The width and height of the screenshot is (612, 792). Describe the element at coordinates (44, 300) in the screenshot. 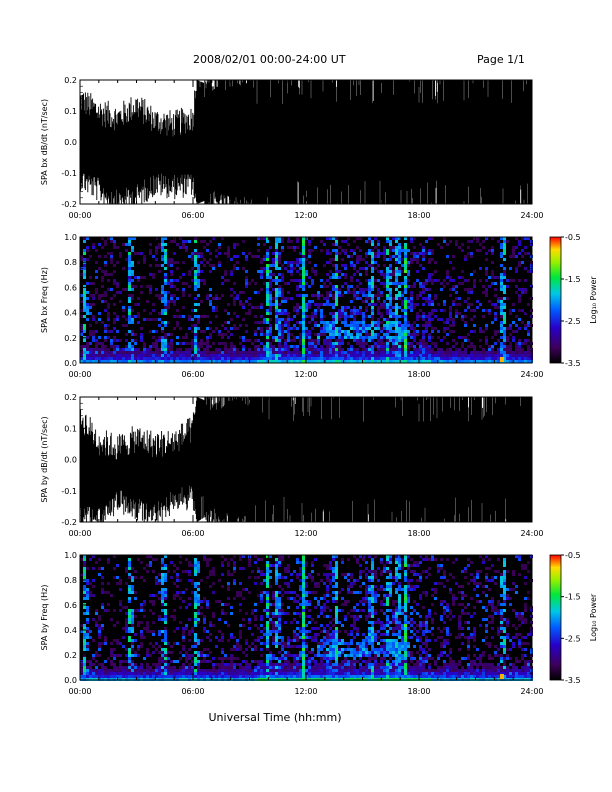

I see `y-axis-label: SPA bx Freq (Hz)` at that location.